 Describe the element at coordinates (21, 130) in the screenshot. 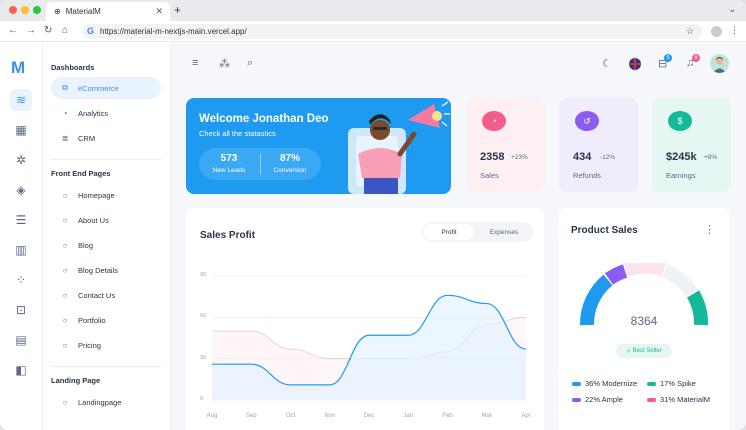

I see `calendar-rail-icon: ▦` at that location.